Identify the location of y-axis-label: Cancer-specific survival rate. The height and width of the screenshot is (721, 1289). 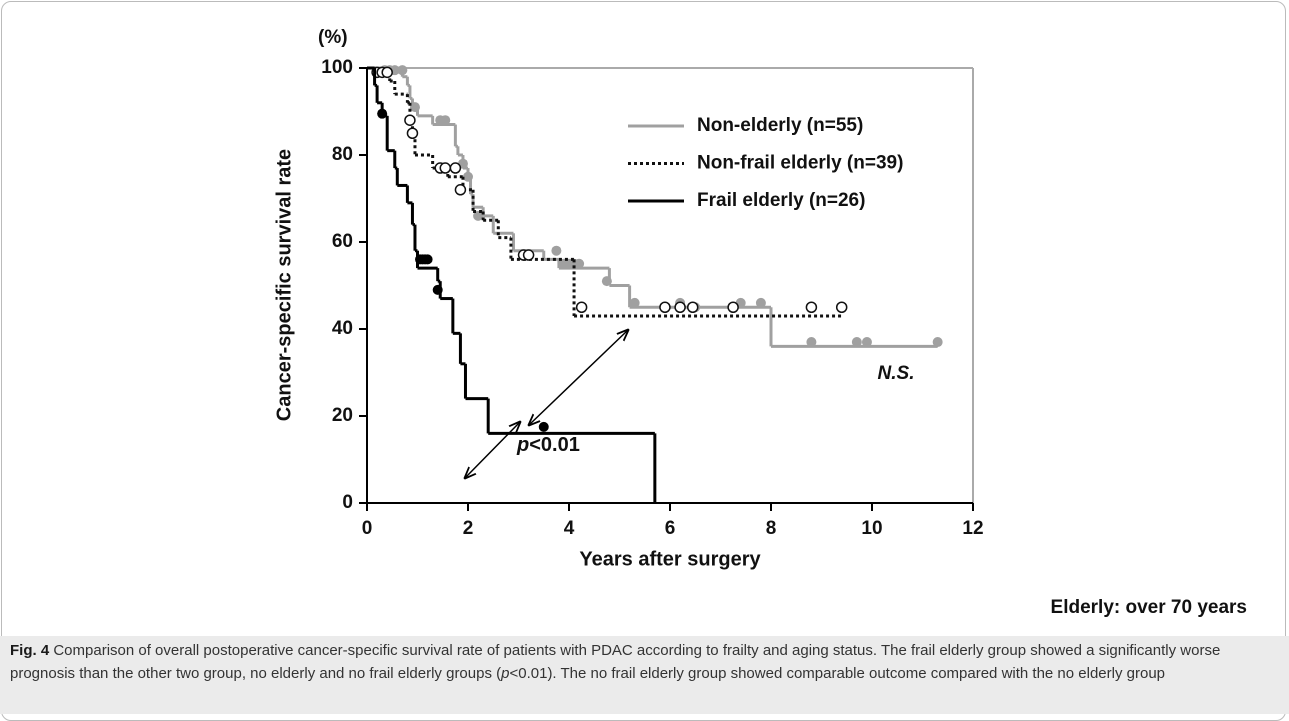
(284, 285).